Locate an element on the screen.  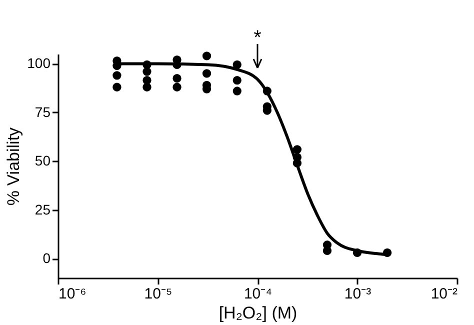
x-tick-label: 10⁻³ is located at coordinates (358, 294).